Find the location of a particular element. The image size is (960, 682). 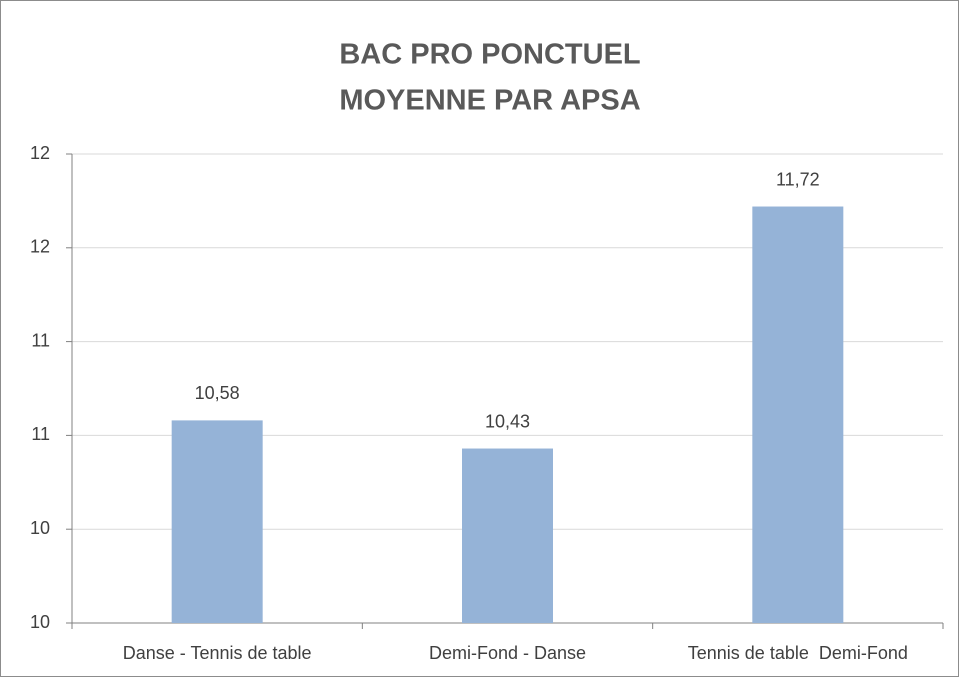

chart-title: BAC PRO PONCTUEL is located at coordinates (489, 55).